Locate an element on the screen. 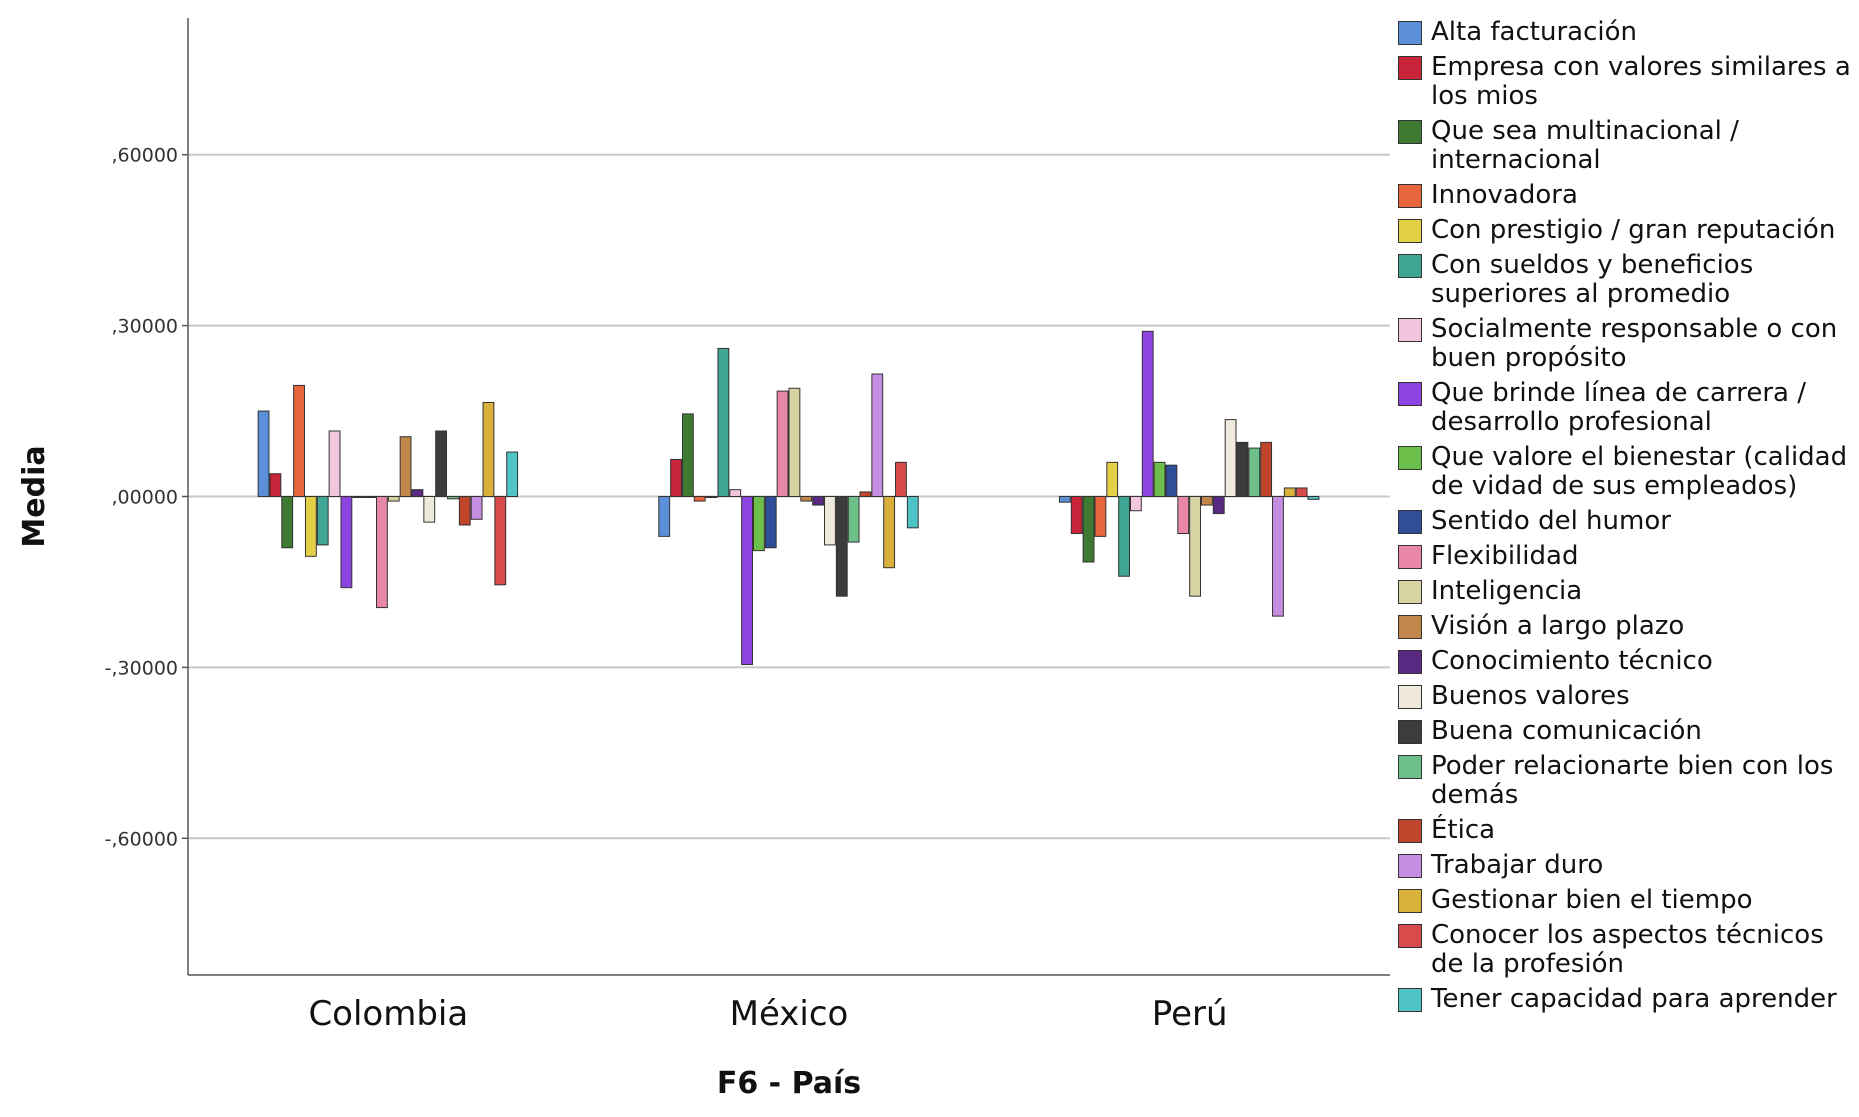 The width and height of the screenshot is (1859, 1117). legend-label: Trabajar duro is located at coordinates (1517, 865).